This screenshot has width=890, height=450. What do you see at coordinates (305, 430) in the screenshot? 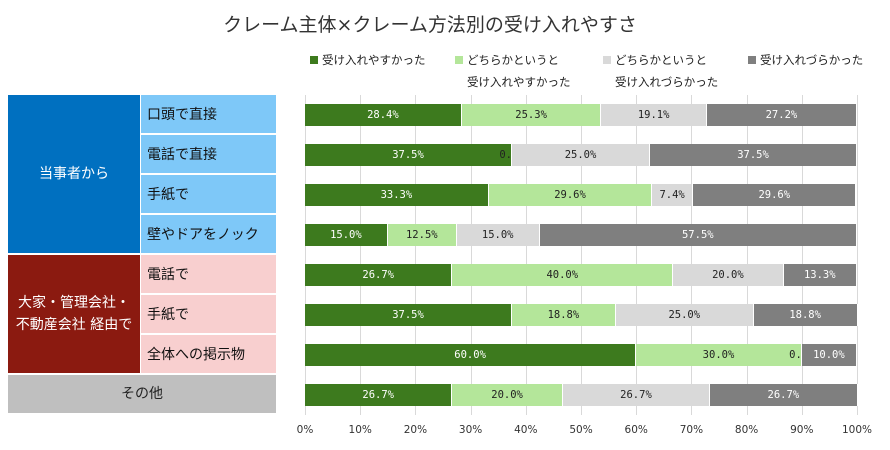
I see `x-tick-label: 0%` at bounding box center [305, 430].